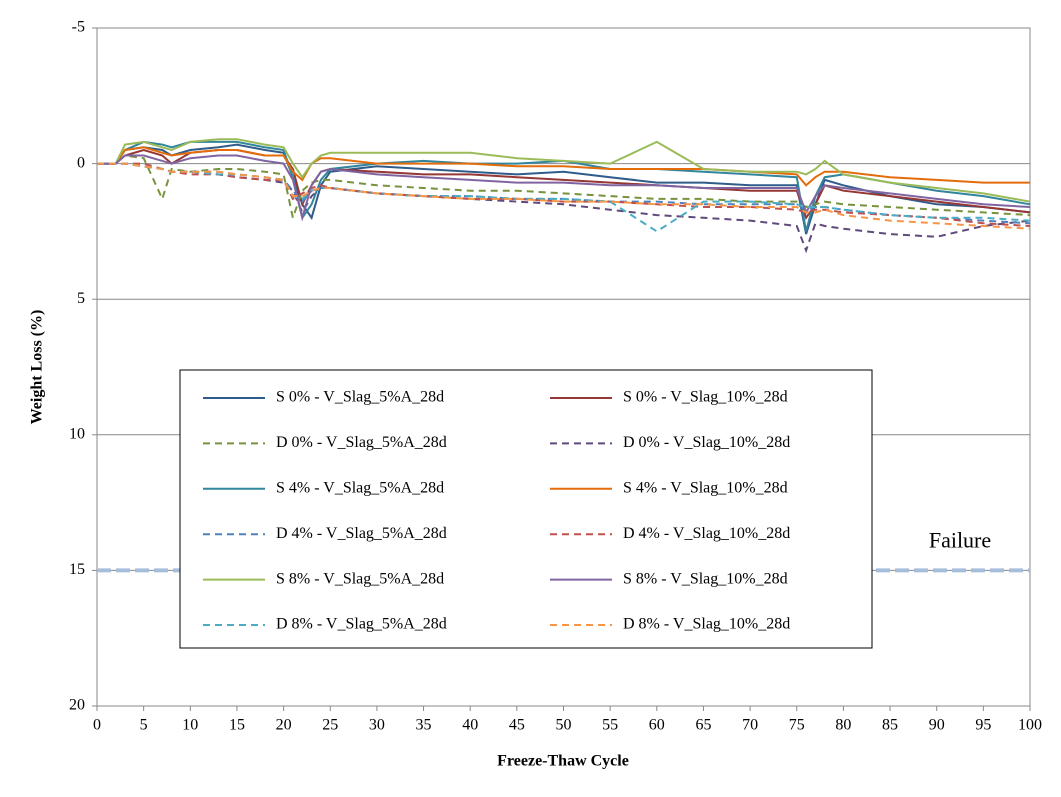 The height and width of the screenshot is (797, 1061). Describe the element at coordinates (77, 569) in the screenshot. I see `y-tick-label: 15` at that location.